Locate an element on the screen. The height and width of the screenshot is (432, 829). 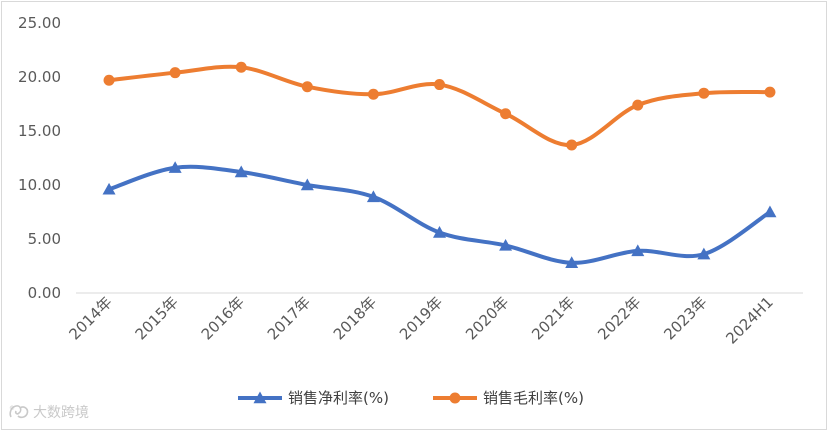
x-tick-label: 2015年 is located at coordinates (157, 318).